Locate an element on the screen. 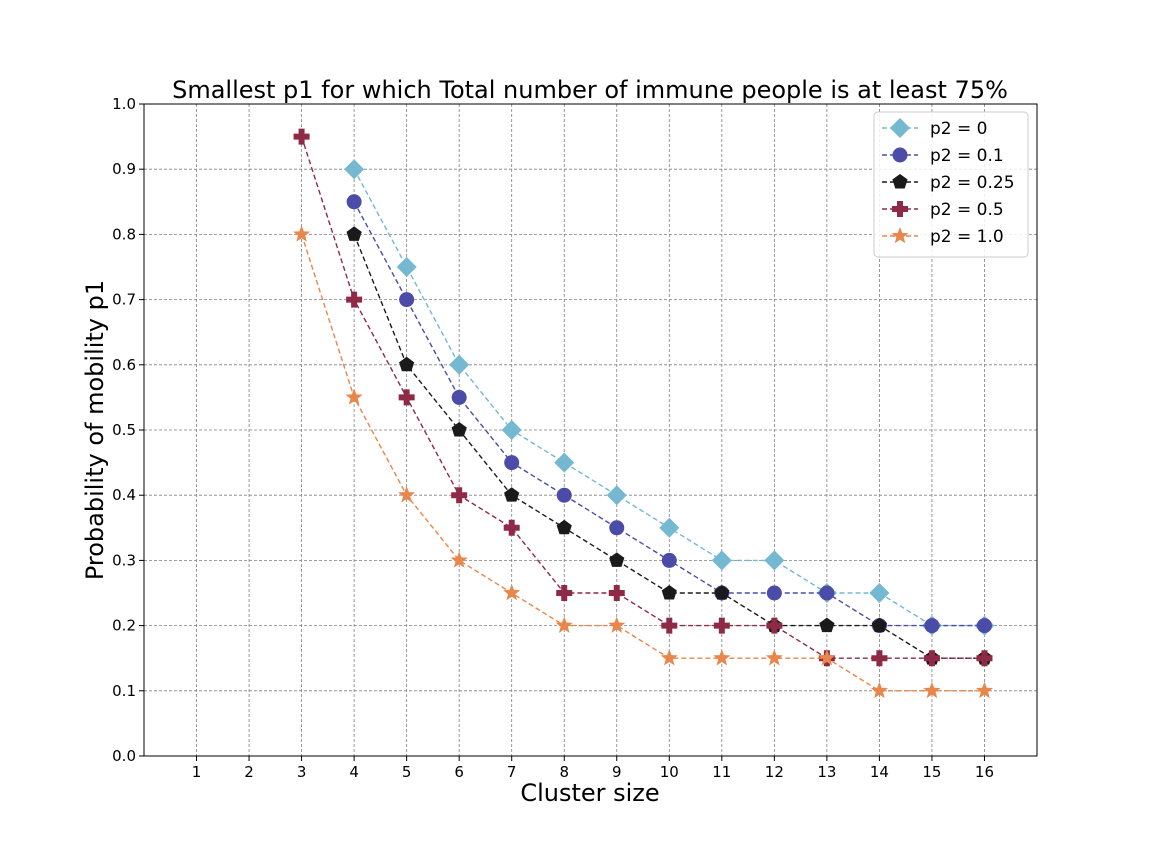  legend: p2 = 0 p2 = 0.1 p2 = 0.25 p2 = 0.5 p2 = 1.0 is located at coordinates (951, 184).